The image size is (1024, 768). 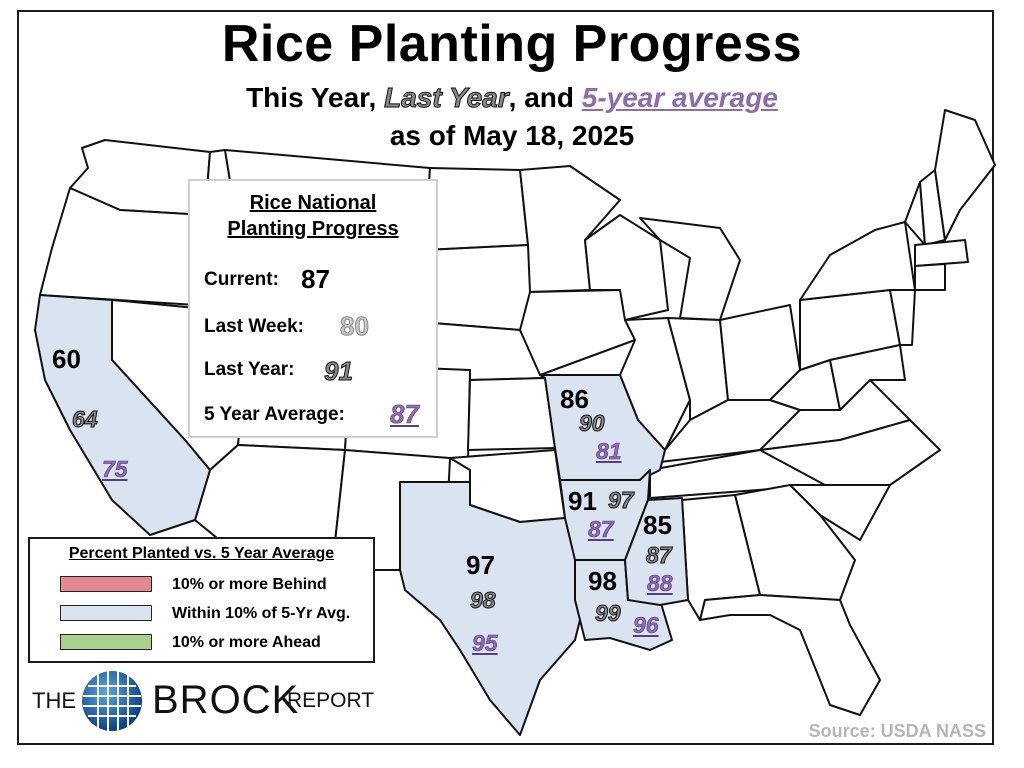 What do you see at coordinates (485, 643) in the screenshot?
I see `texas-five-year: 95` at bounding box center [485, 643].